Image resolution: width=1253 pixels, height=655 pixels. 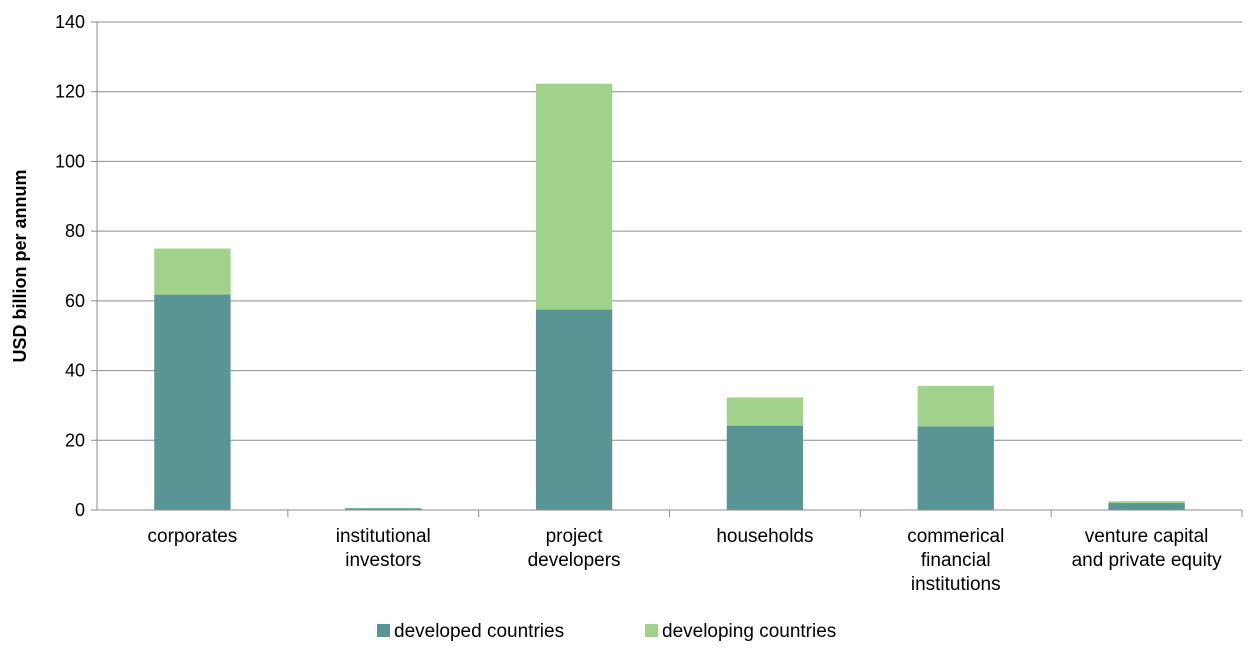 I want to click on x-category-label: project, so click(x=575, y=536).